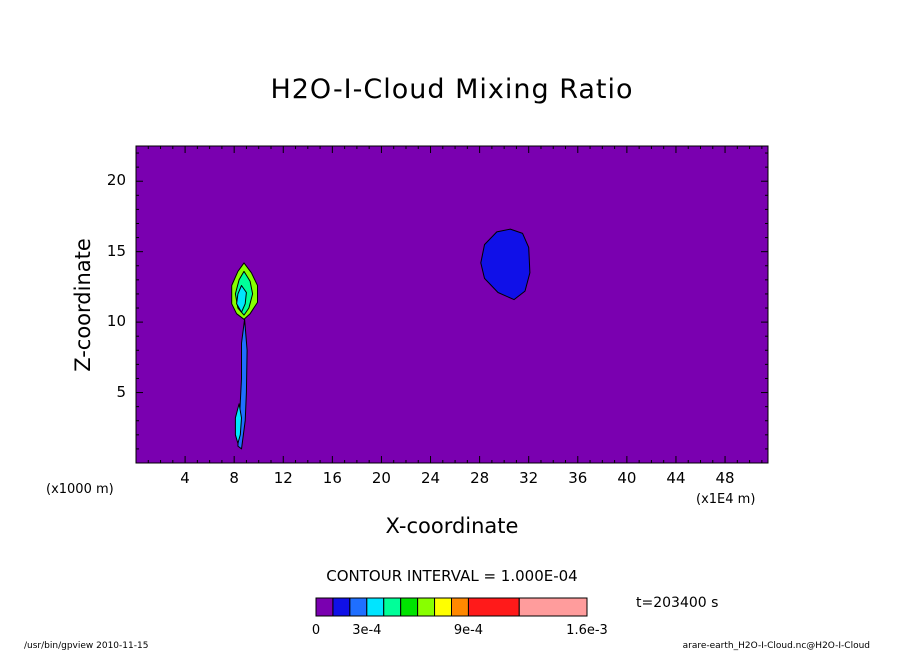 Image resolution: width=904 pixels, height=654 pixels. What do you see at coordinates (676, 478) in the screenshot?
I see `x-tick-label: 44` at bounding box center [676, 478].